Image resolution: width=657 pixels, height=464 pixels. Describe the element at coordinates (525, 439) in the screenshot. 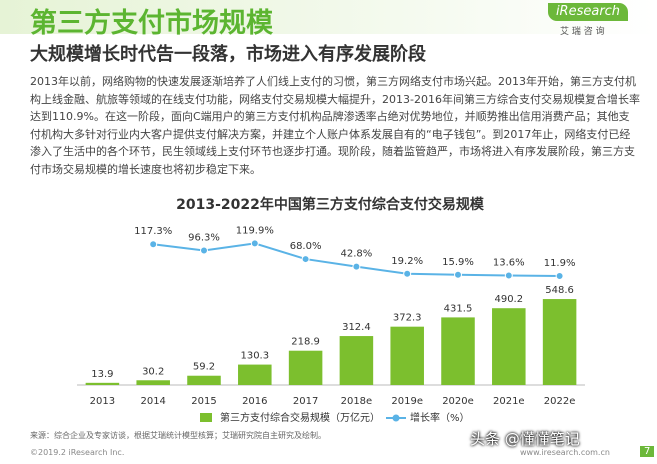

I see `watermark: 头条 @懂懂笔记` at that location.